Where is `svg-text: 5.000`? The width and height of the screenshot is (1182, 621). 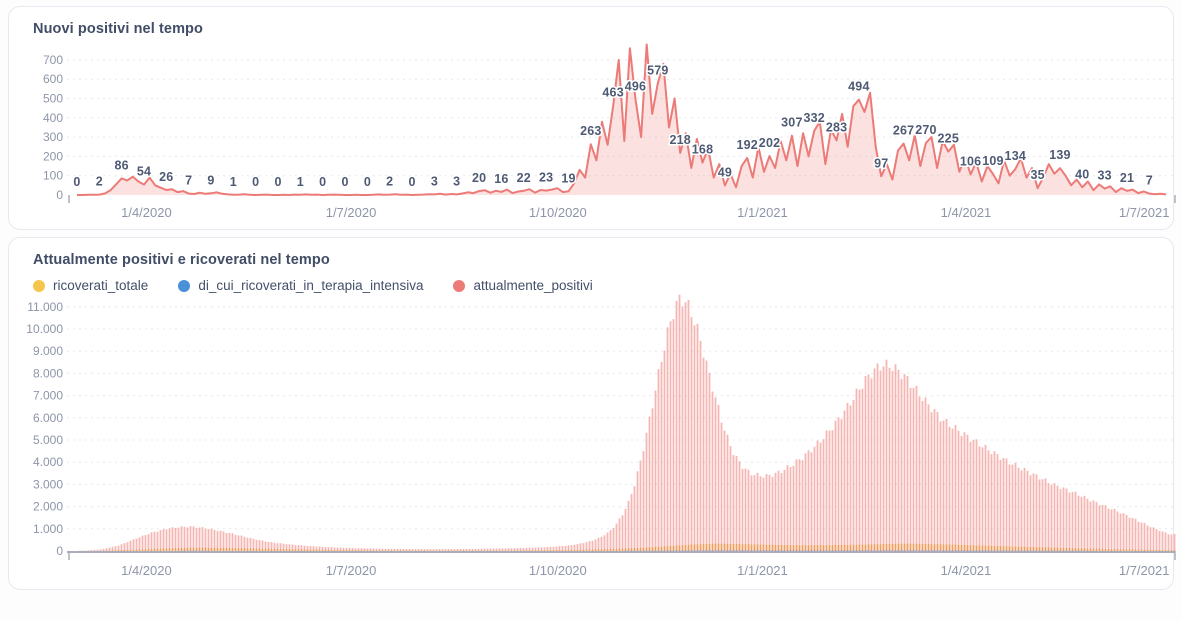
svg-text: 5.000 is located at coordinates (48, 440).